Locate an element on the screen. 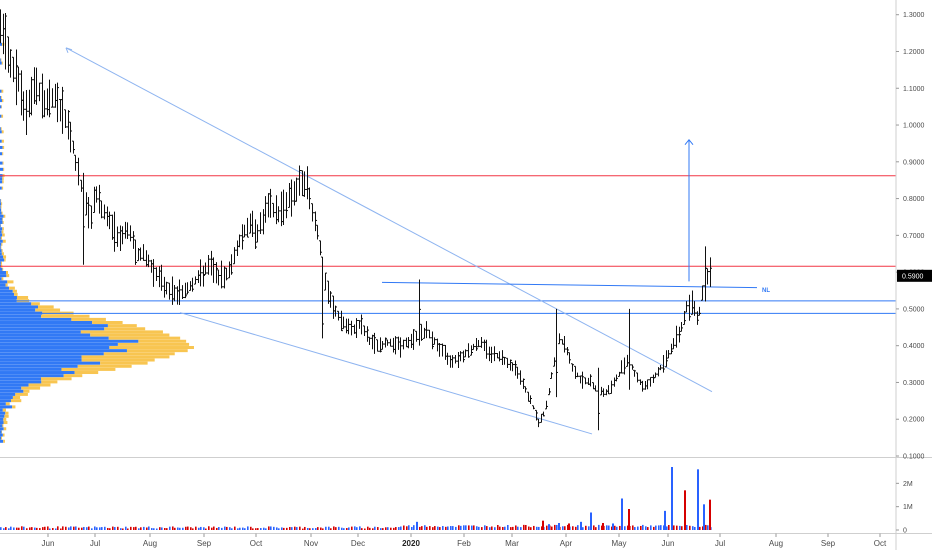  price-tick-label: 0.1000 is located at coordinates (914, 457).